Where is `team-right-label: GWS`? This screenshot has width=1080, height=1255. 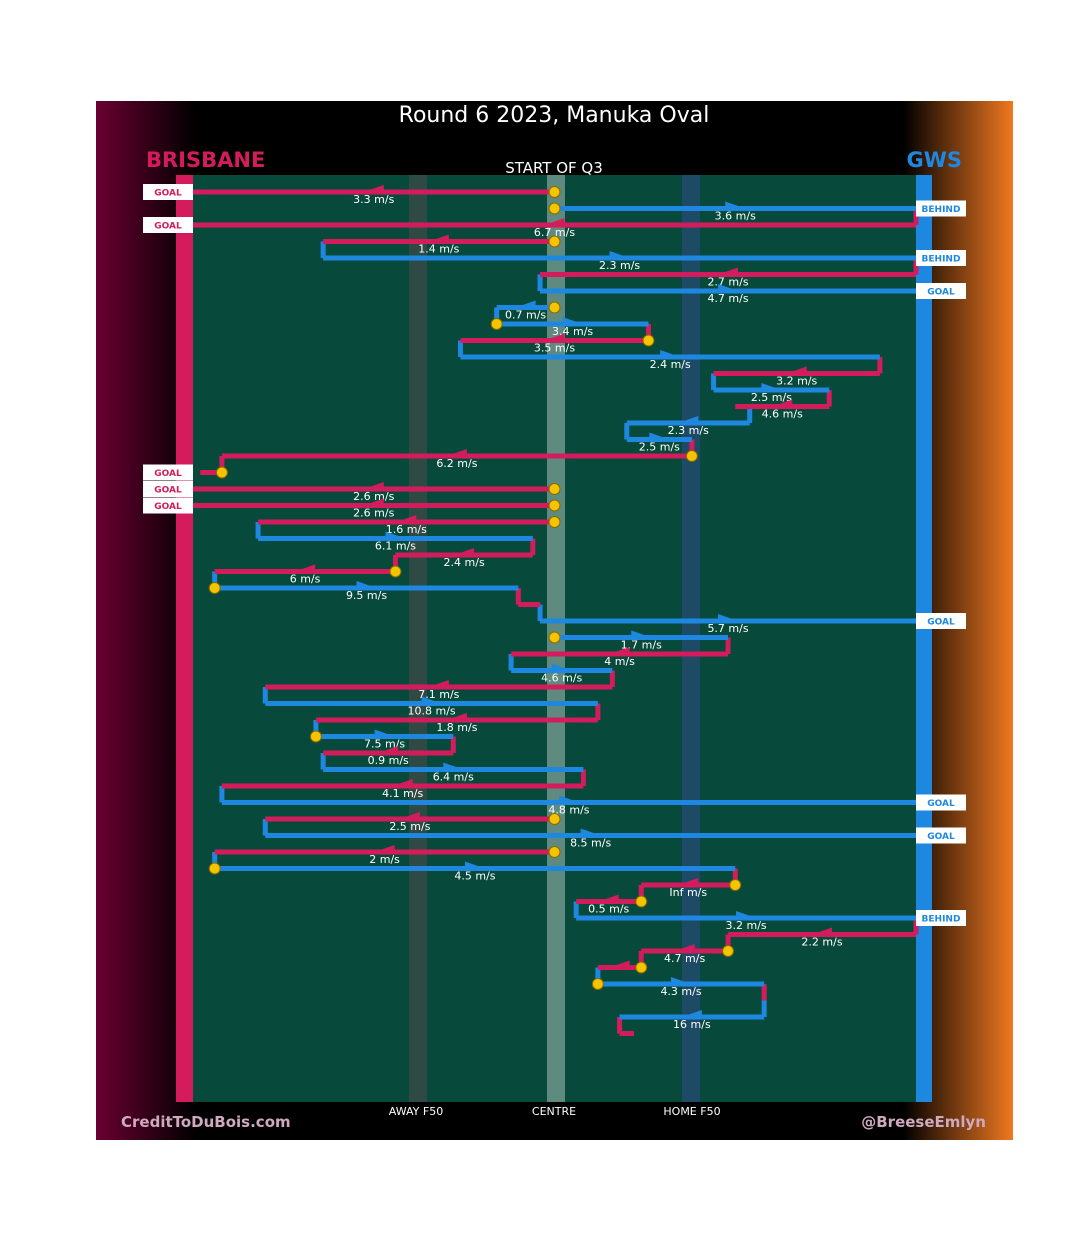
team-right-label: GWS is located at coordinates (934, 160).